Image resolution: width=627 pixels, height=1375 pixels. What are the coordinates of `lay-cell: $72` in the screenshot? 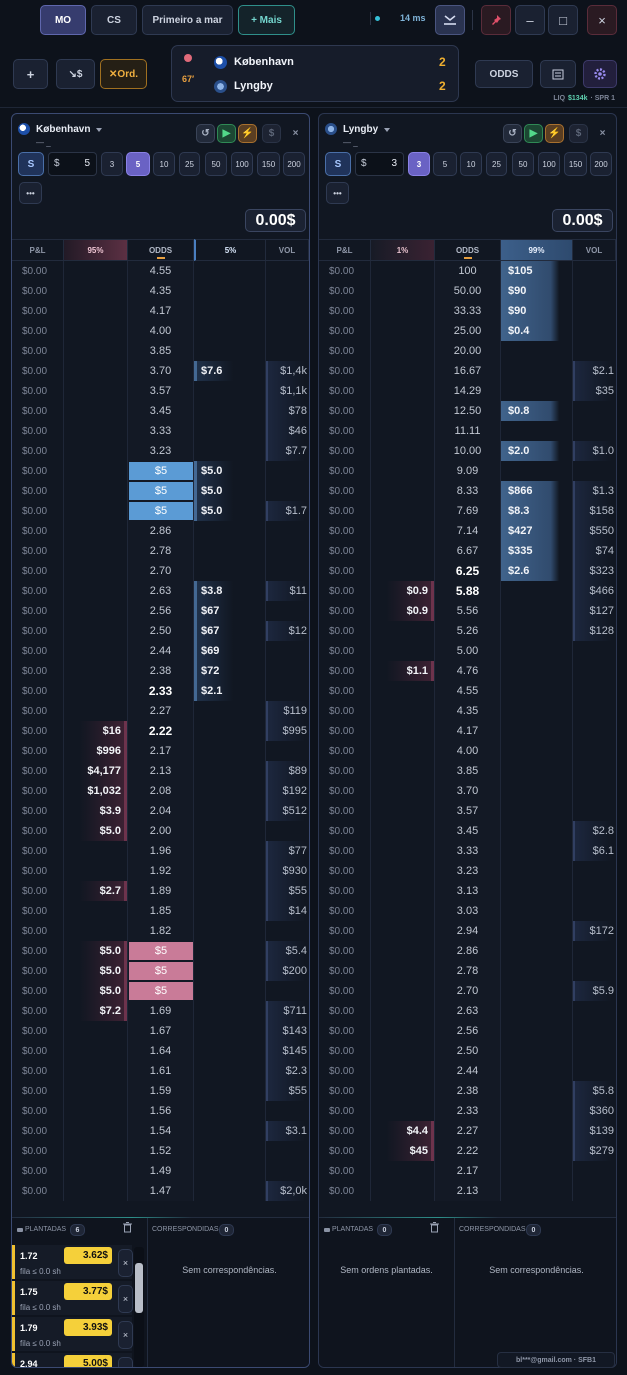 It's located at (230, 671).